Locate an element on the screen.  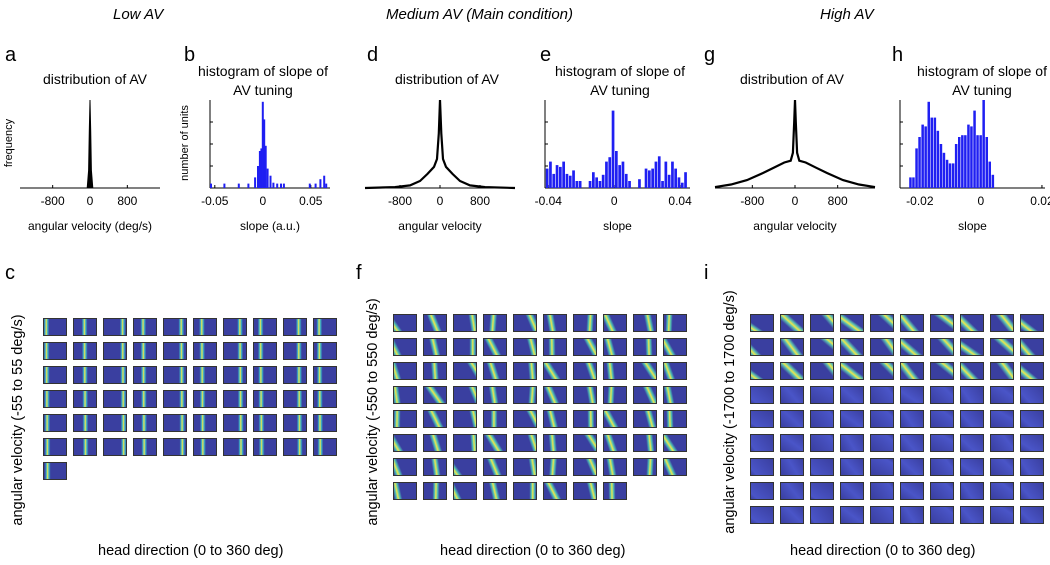
x-axis-label-g: angular velocity is located at coordinates (794, 226).